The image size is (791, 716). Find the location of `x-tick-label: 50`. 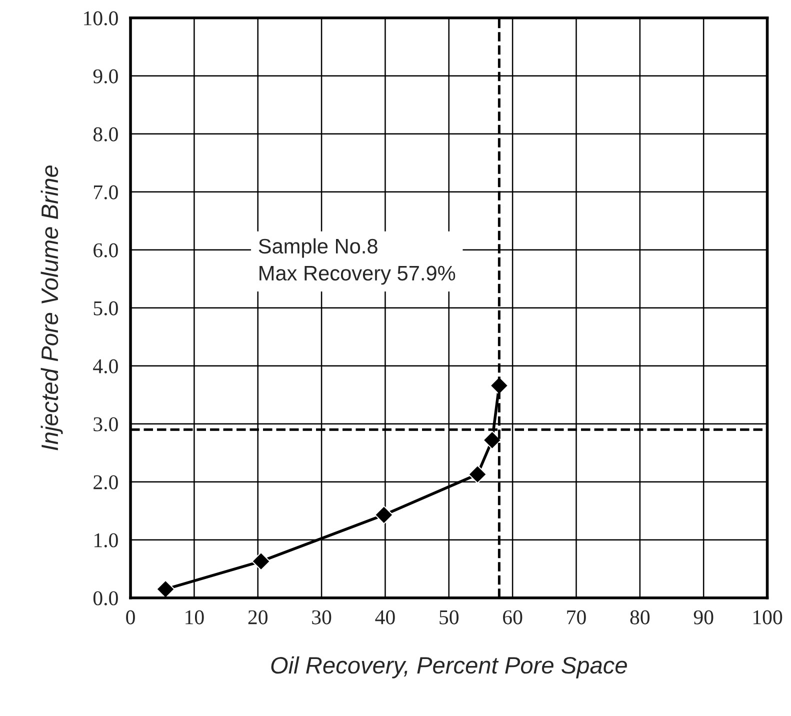

x-tick-label: 50 is located at coordinates (449, 617).